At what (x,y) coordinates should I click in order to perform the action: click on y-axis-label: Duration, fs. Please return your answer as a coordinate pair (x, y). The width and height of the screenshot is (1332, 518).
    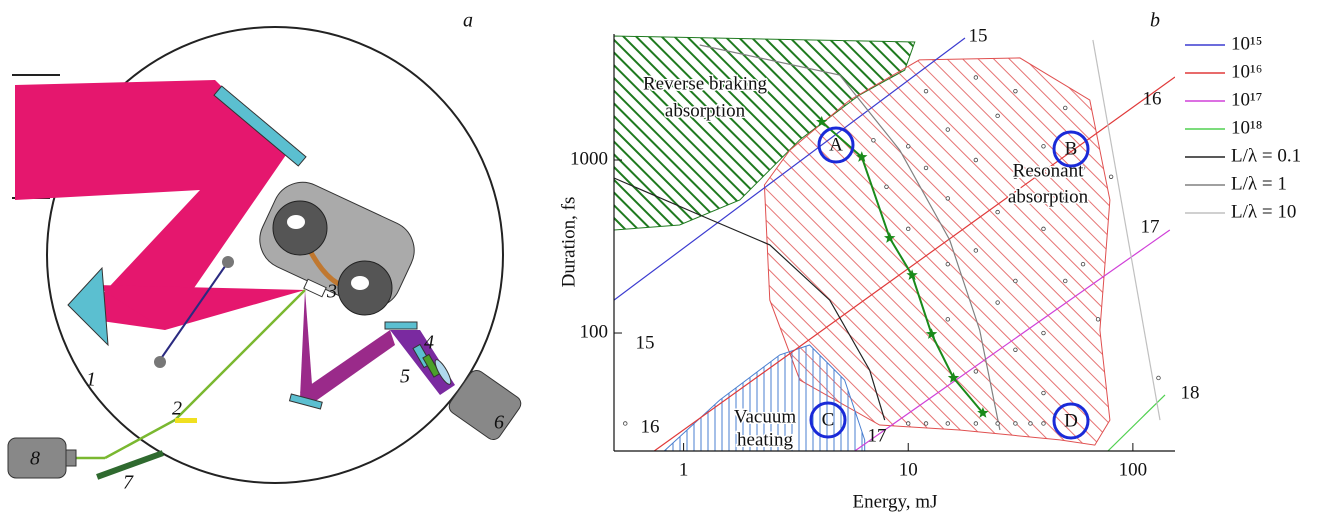
    Looking at the image, I should click on (568, 242).